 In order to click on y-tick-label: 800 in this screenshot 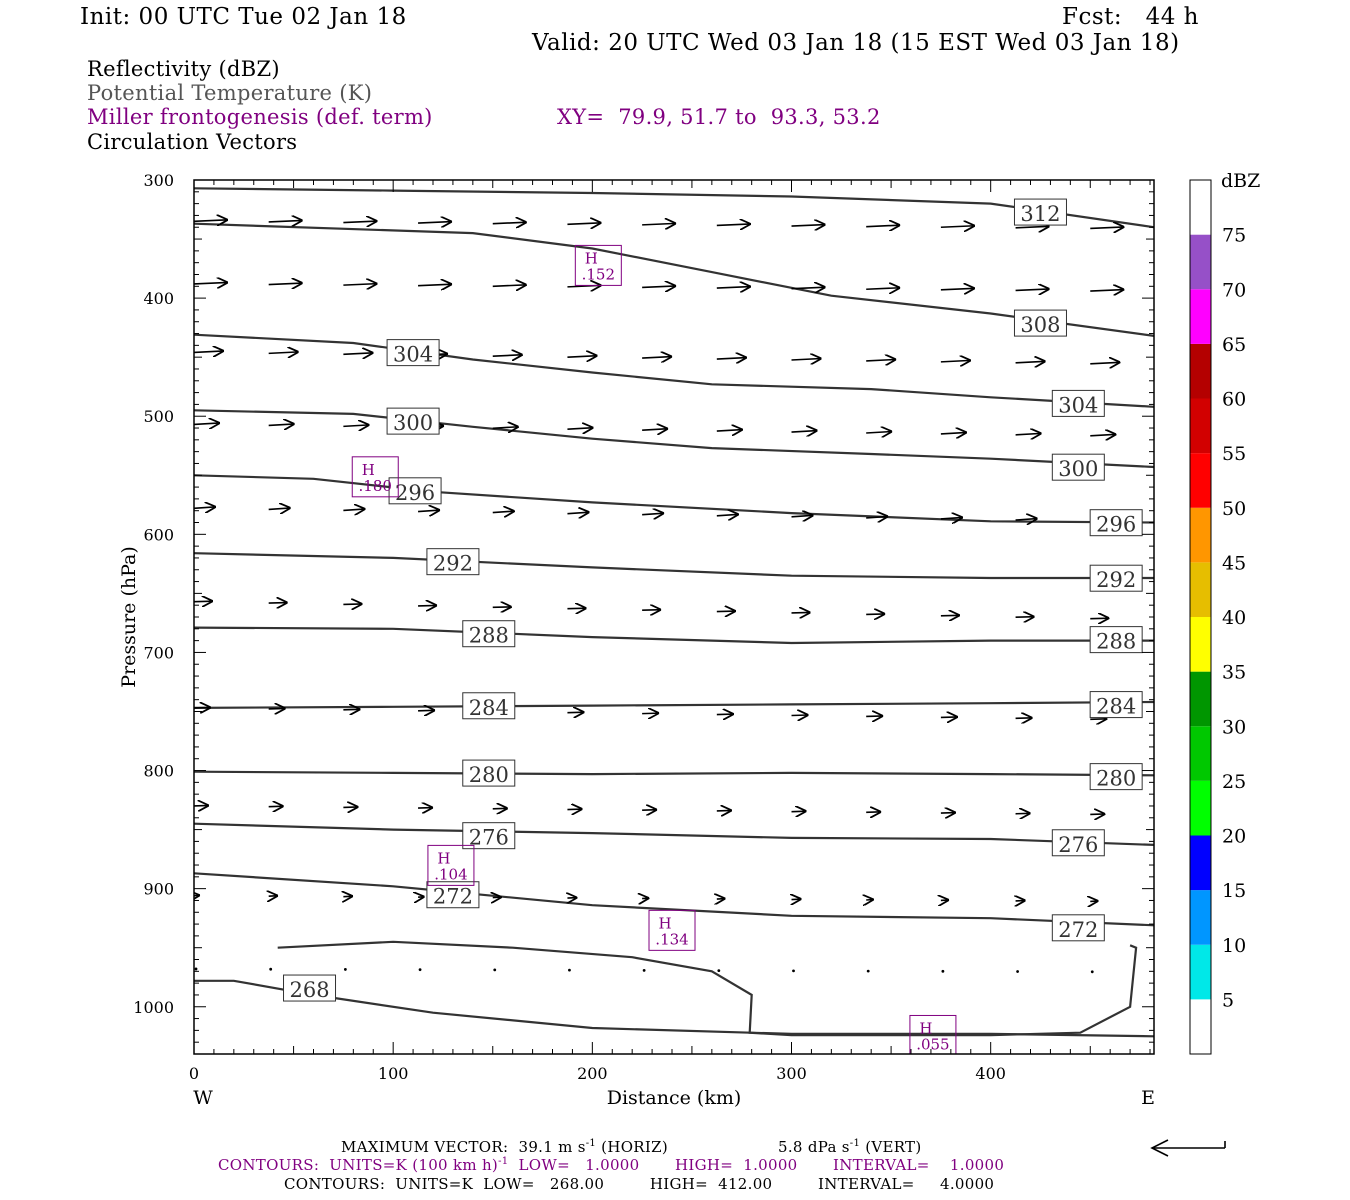, I will do `click(158, 771)`.